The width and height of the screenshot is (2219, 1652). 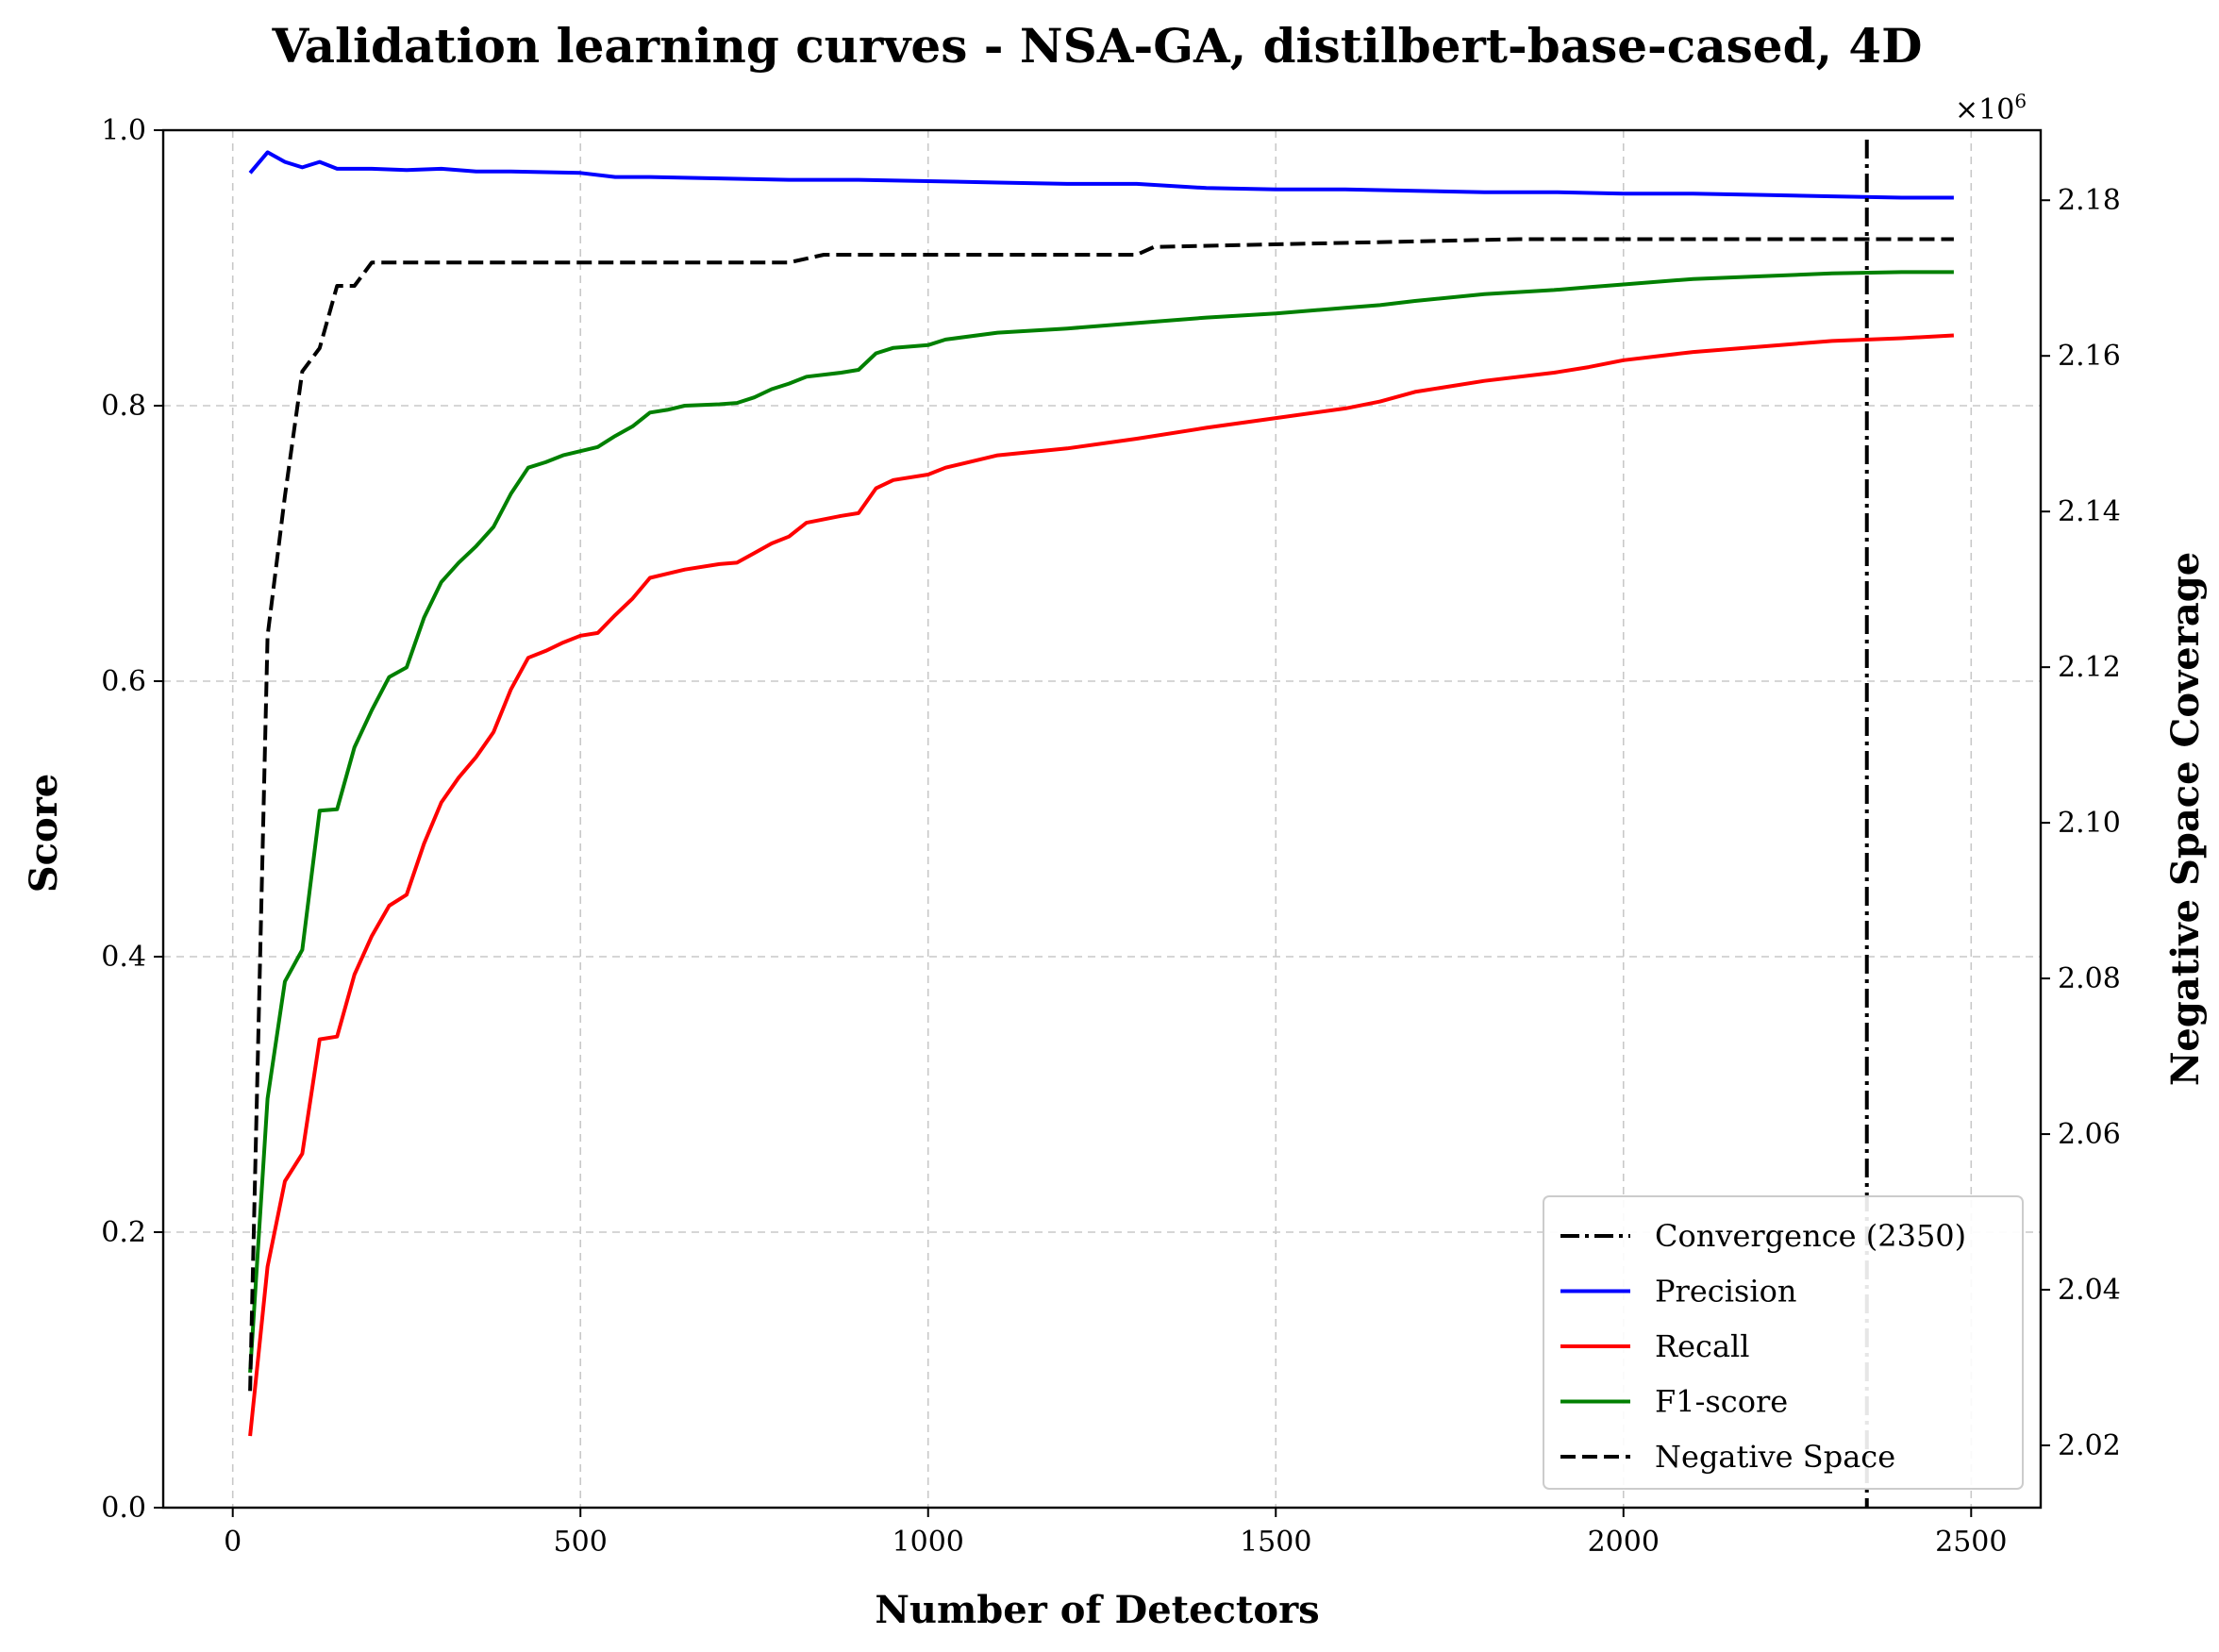 I want to click on legend-box, so click(x=1783, y=1342).